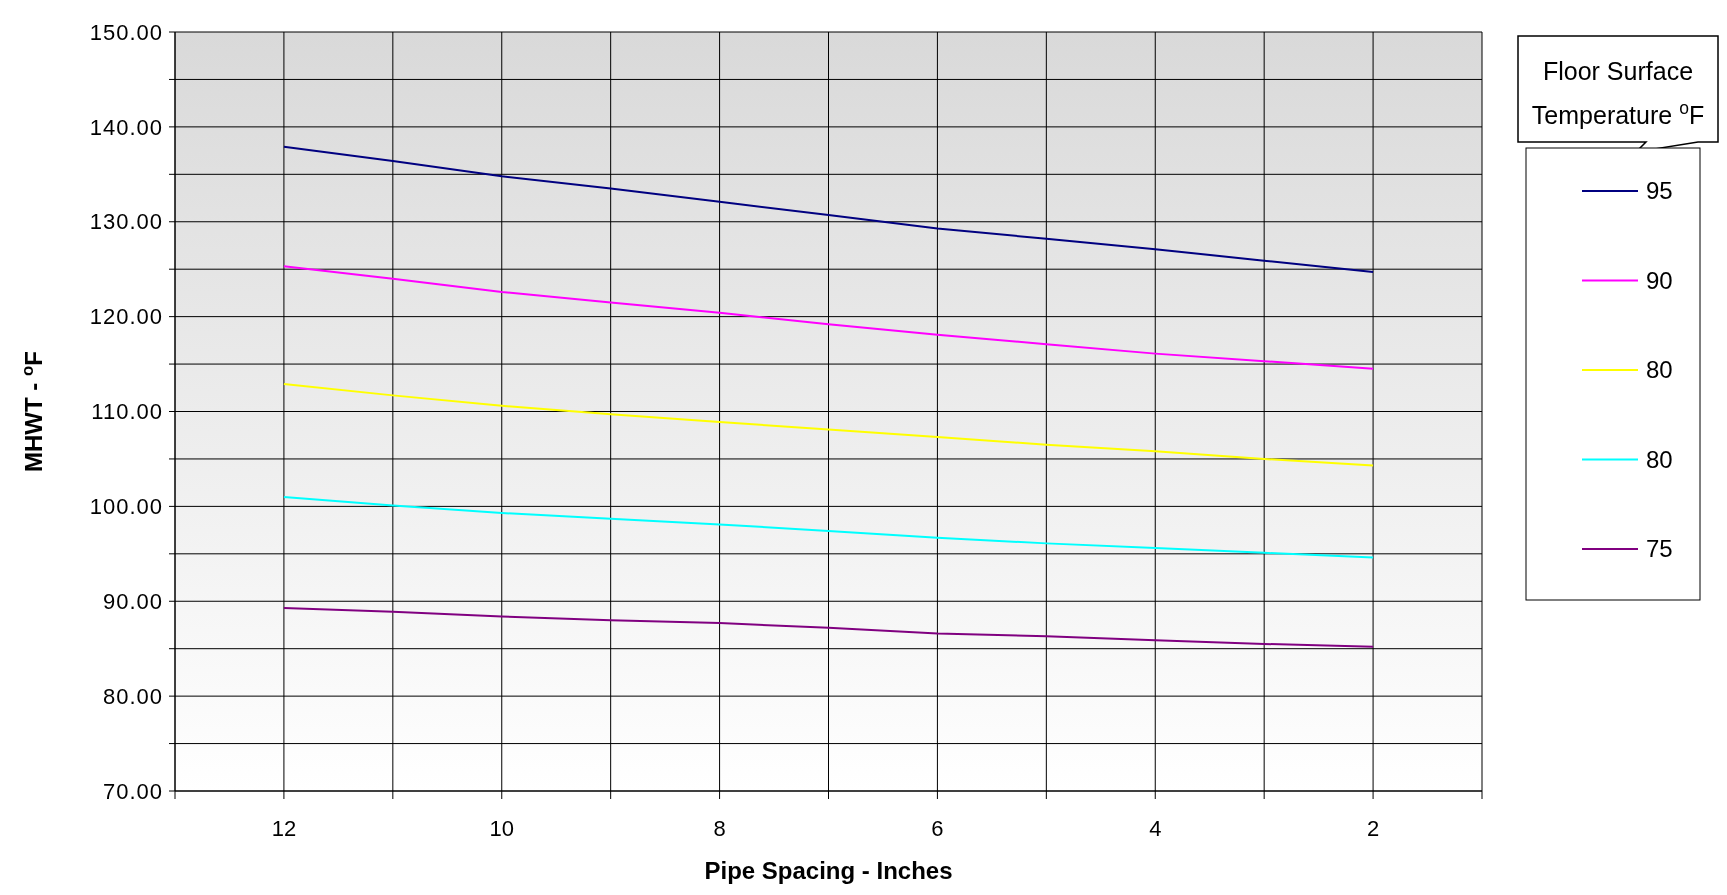 The height and width of the screenshot is (895, 1727). What do you see at coordinates (132, 696) in the screenshot?
I see `y-tick-label: 80.00` at bounding box center [132, 696].